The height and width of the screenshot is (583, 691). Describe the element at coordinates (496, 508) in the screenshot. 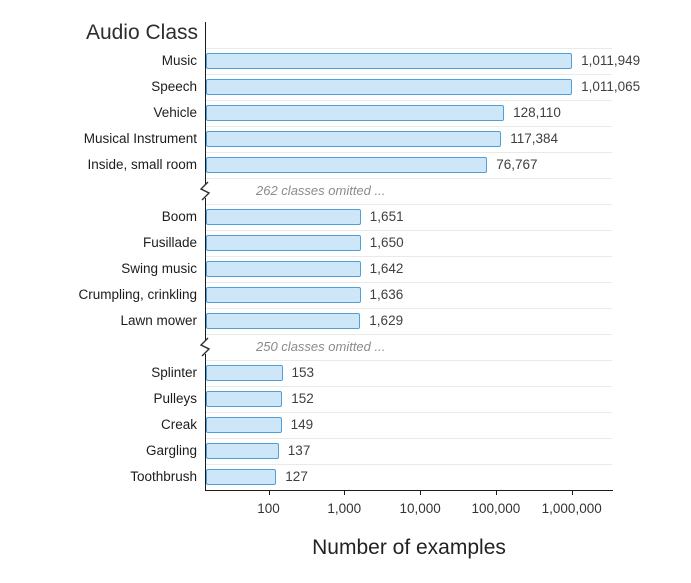

I see `x-tick-label: 100,000` at that location.